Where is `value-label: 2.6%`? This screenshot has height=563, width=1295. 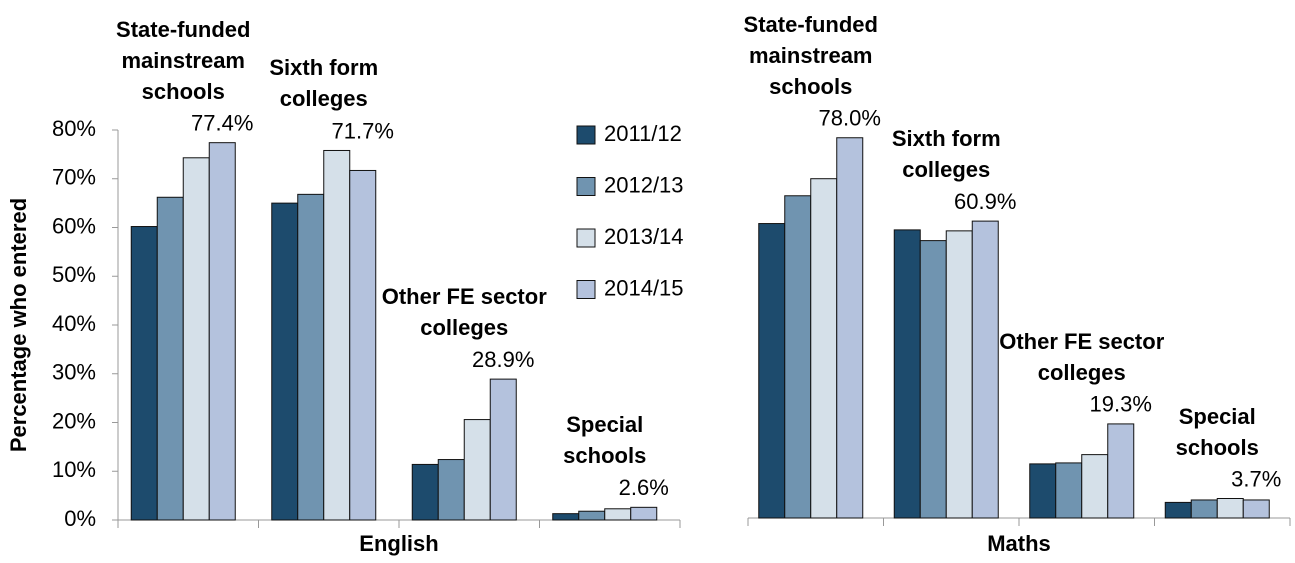
value-label: 2.6% is located at coordinates (644, 487).